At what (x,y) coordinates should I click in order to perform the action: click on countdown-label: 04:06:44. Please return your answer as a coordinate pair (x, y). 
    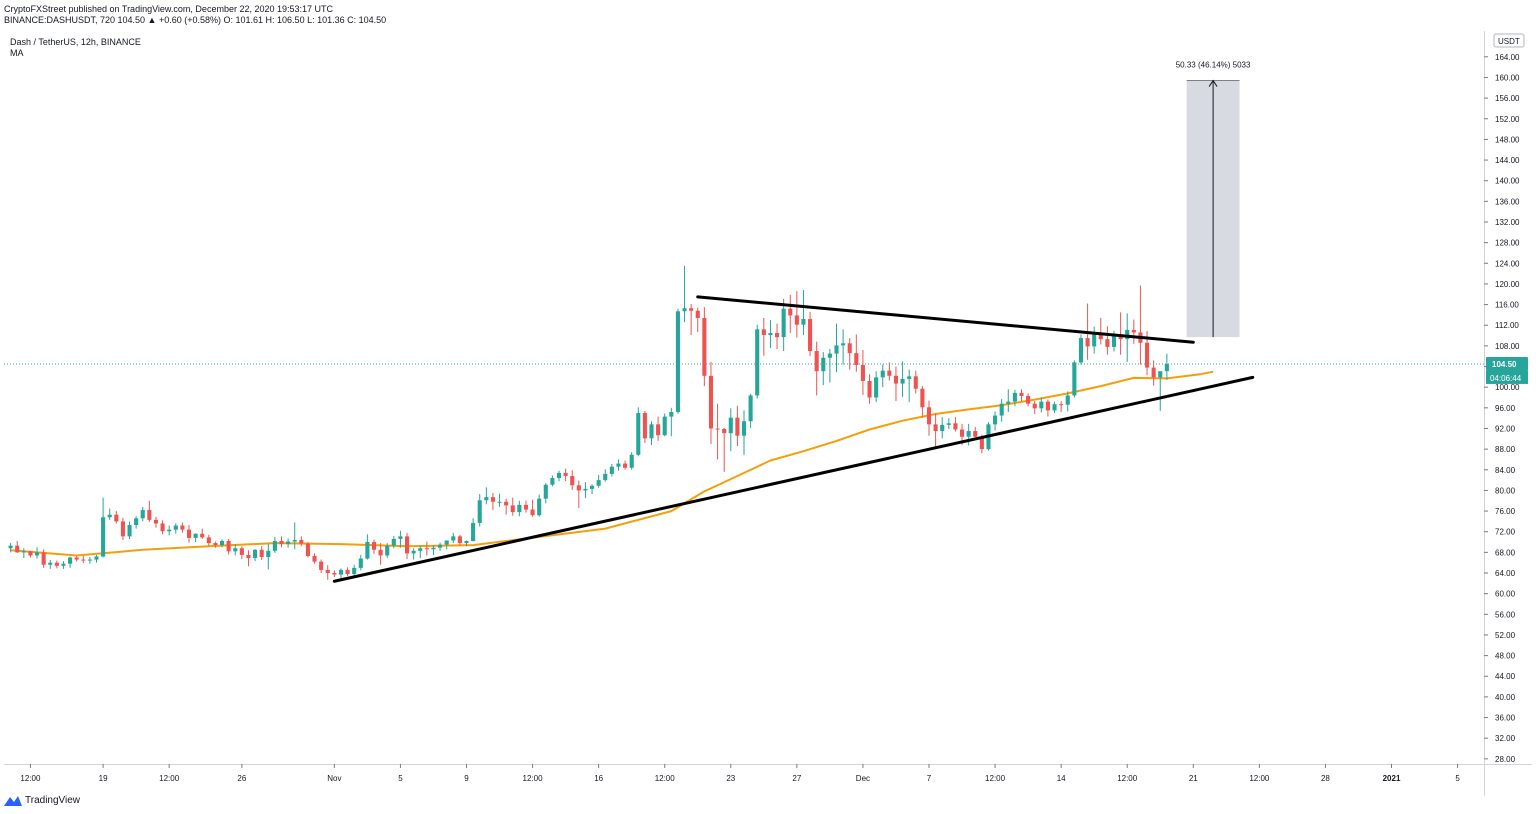
    Looking at the image, I should click on (1506, 378).